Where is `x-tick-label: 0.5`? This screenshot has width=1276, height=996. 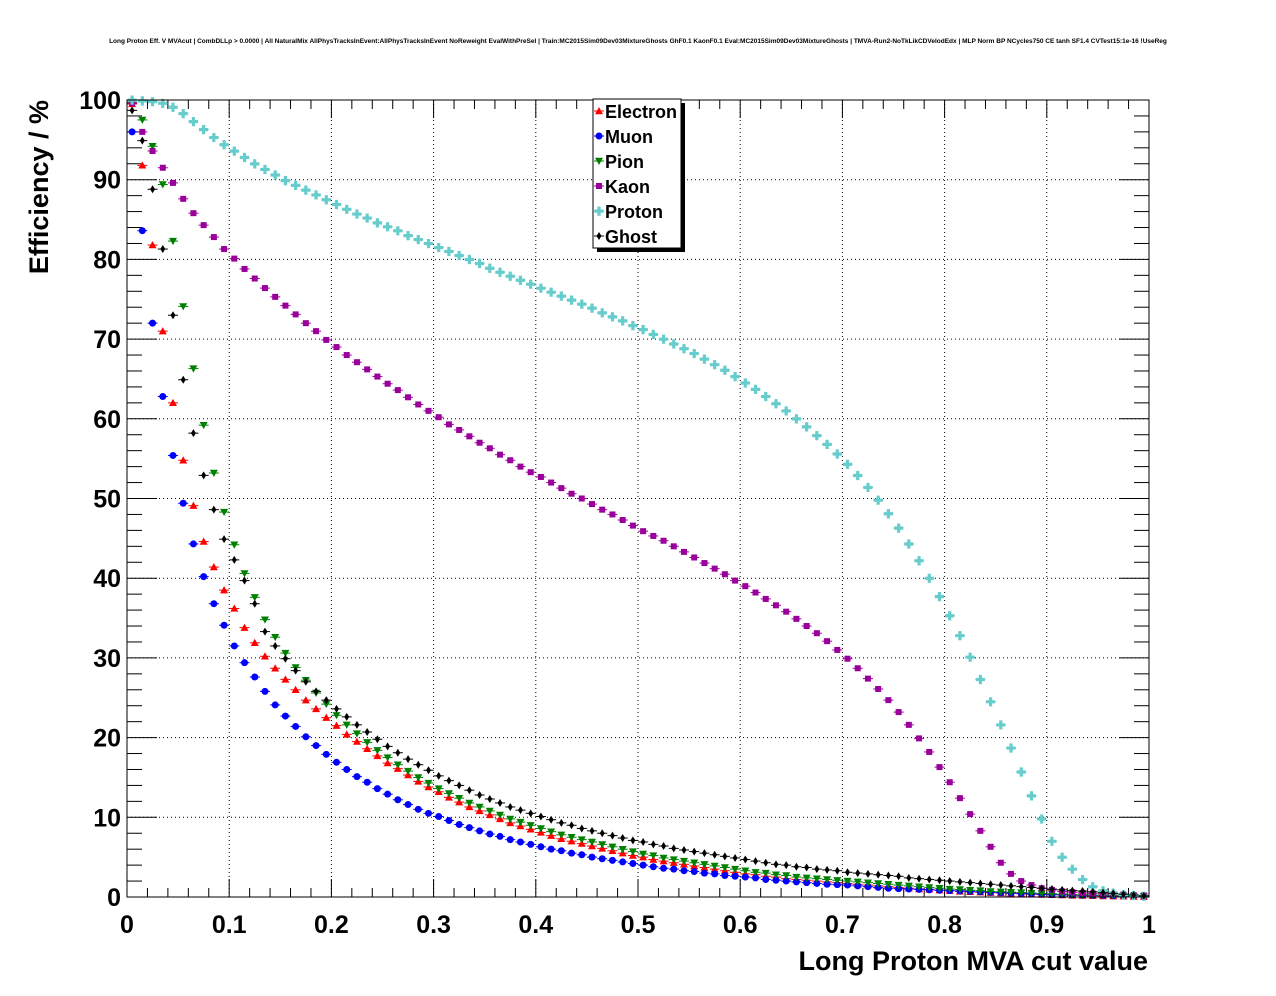
x-tick-label: 0.5 is located at coordinates (638, 925).